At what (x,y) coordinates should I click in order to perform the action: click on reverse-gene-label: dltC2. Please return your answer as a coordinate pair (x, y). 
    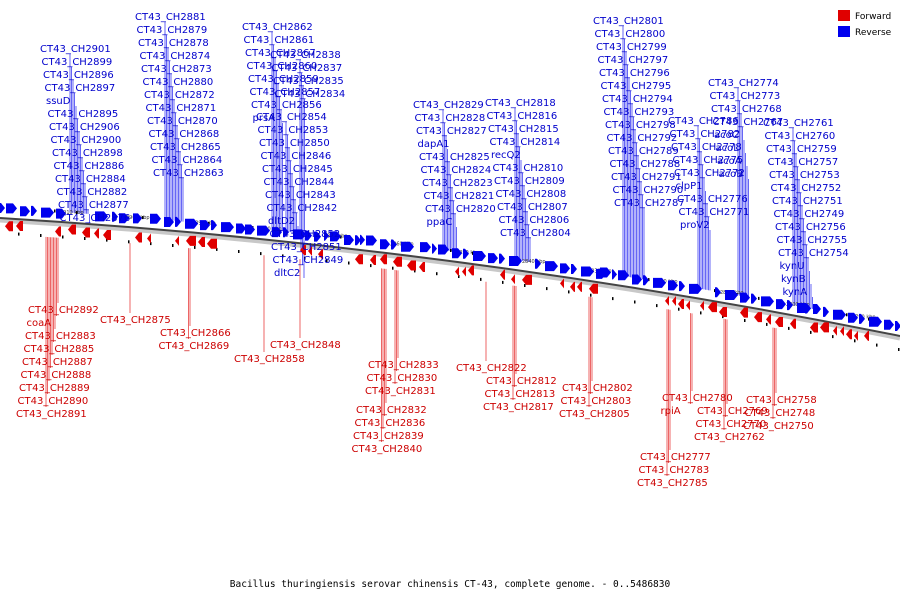
    Looking at the image, I should click on (287, 273).